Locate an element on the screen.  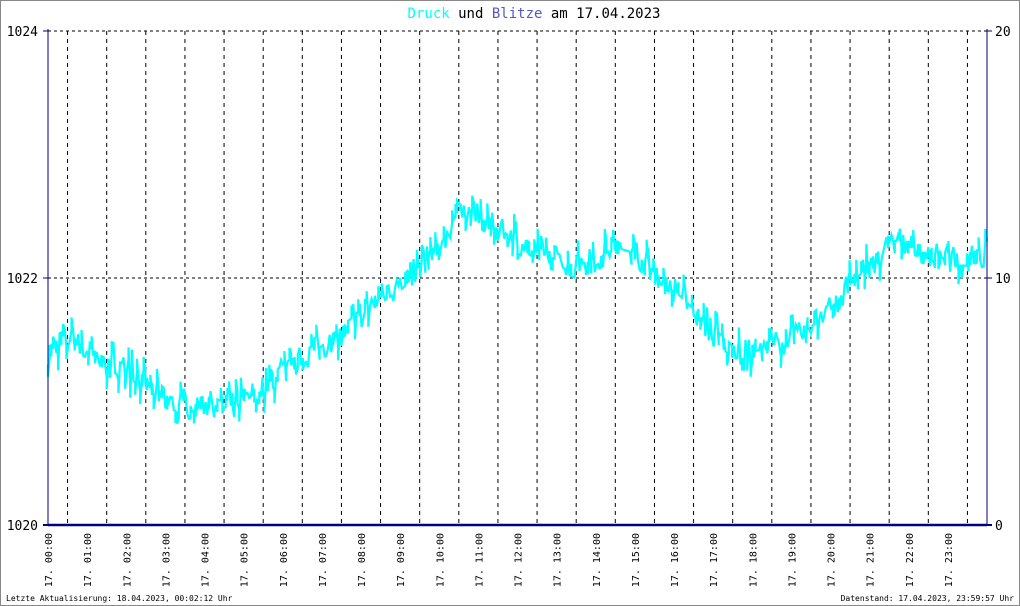
title-series-druck: Druck is located at coordinates (429, 14).